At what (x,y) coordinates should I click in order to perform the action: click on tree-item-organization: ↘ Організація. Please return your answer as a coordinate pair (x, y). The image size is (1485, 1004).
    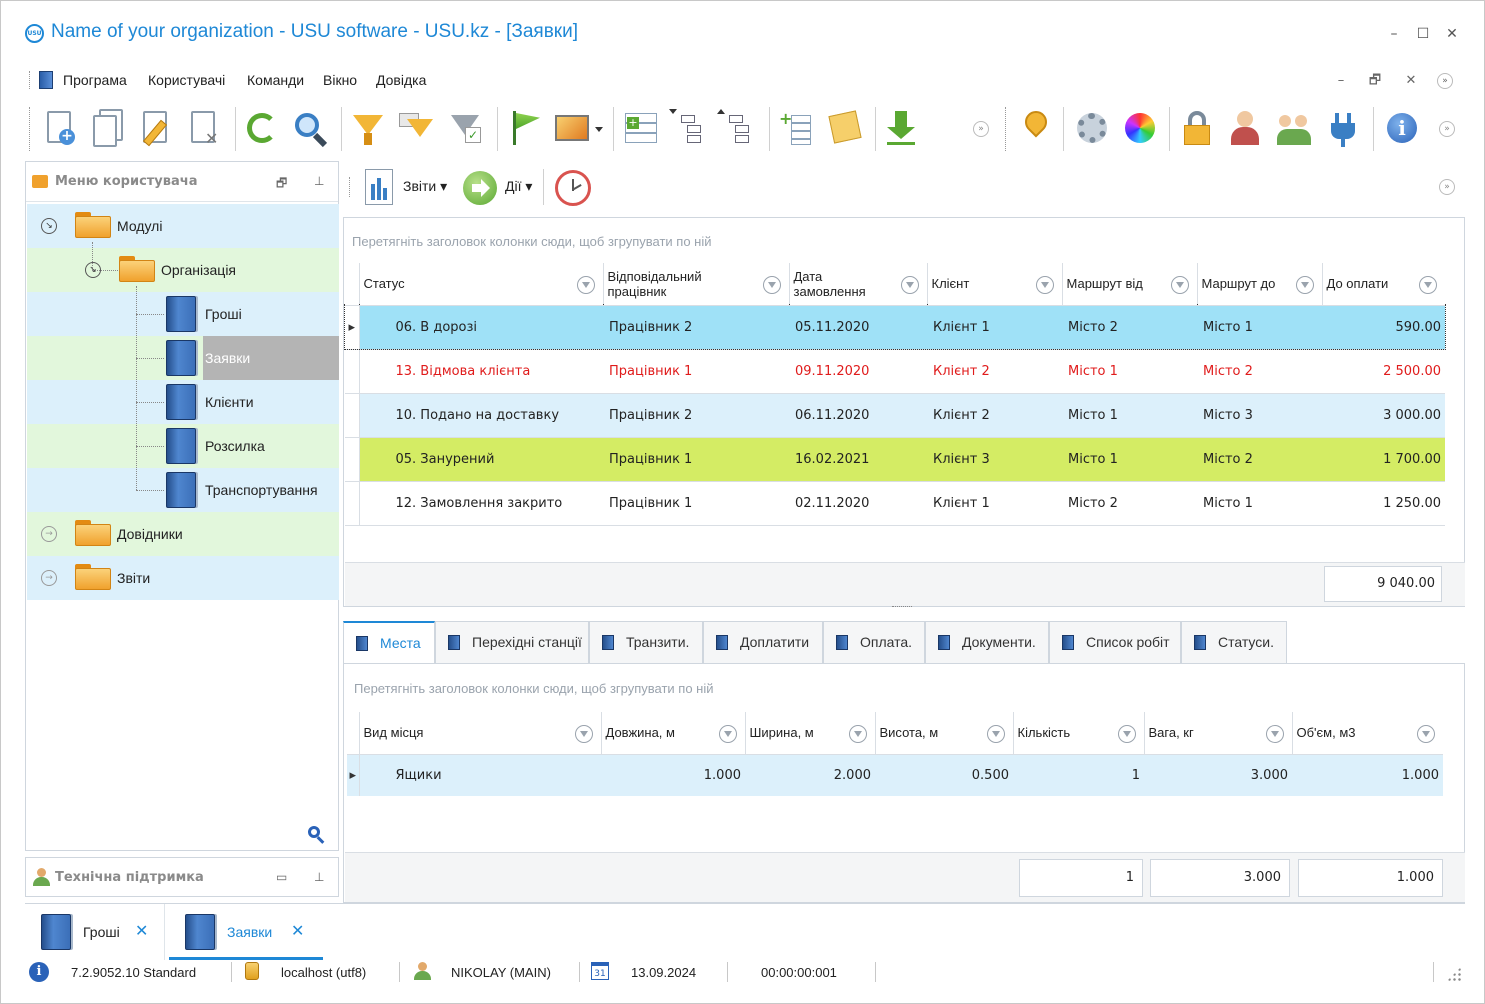
    Looking at the image, I should click on (183, 270).